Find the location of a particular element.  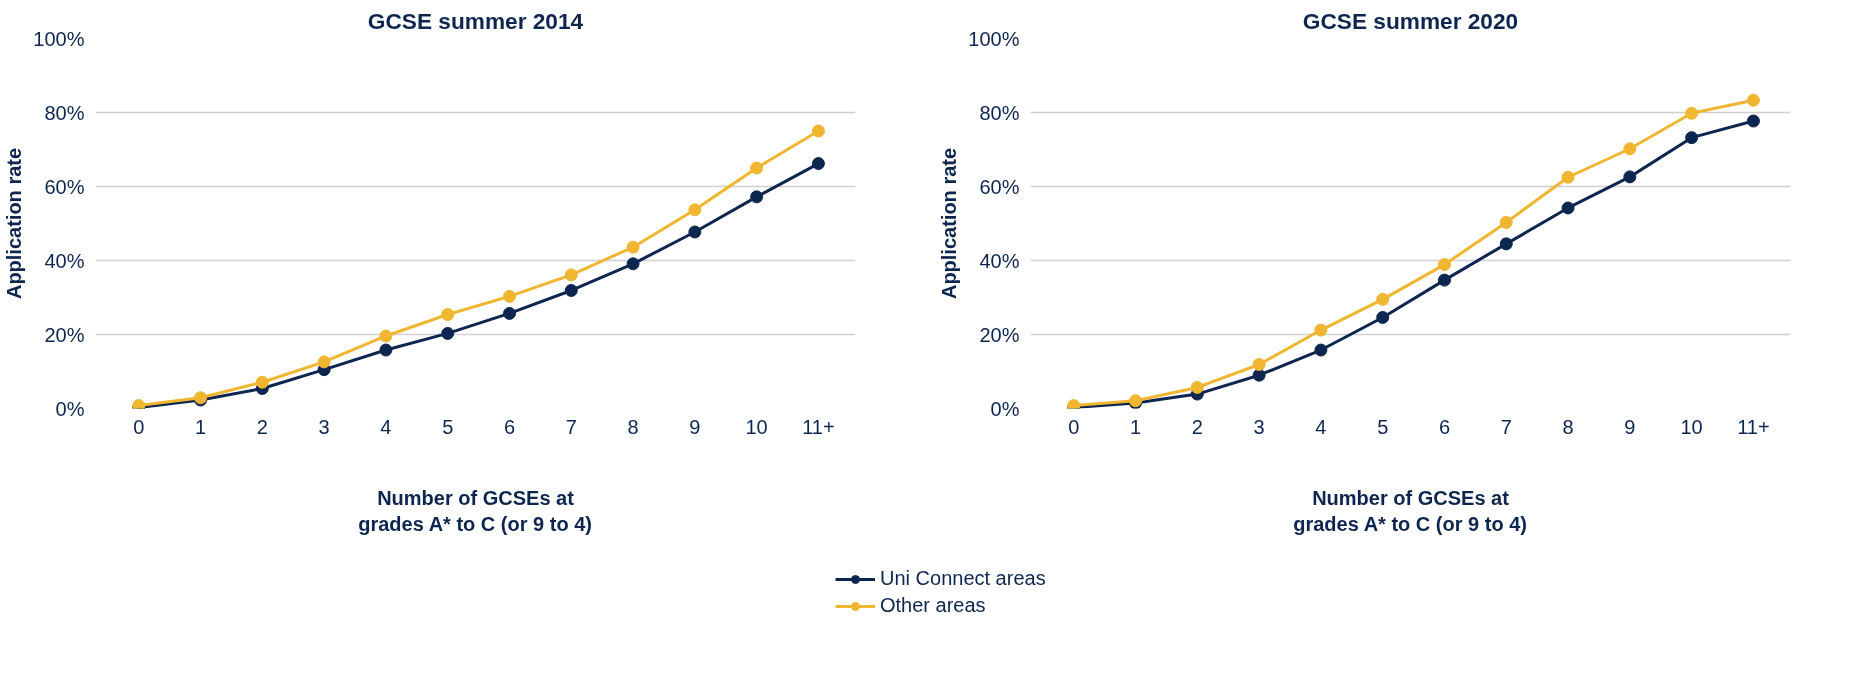

legend-label: Uni Connect areas is located at coordinates (963, 578).